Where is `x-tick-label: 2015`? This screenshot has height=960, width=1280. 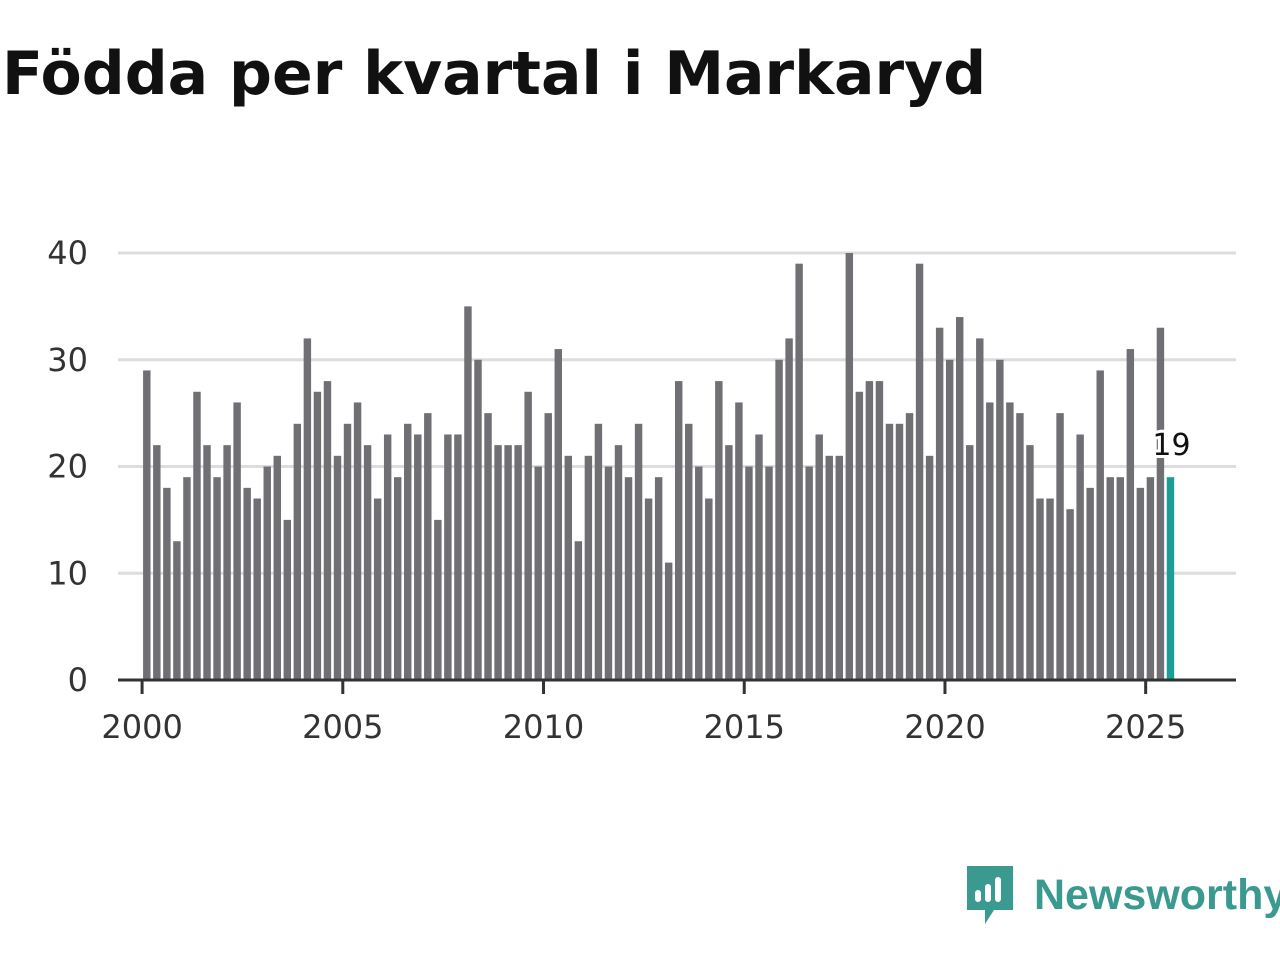
x-tick-label: 2015 is located at coordinates (744, 727).